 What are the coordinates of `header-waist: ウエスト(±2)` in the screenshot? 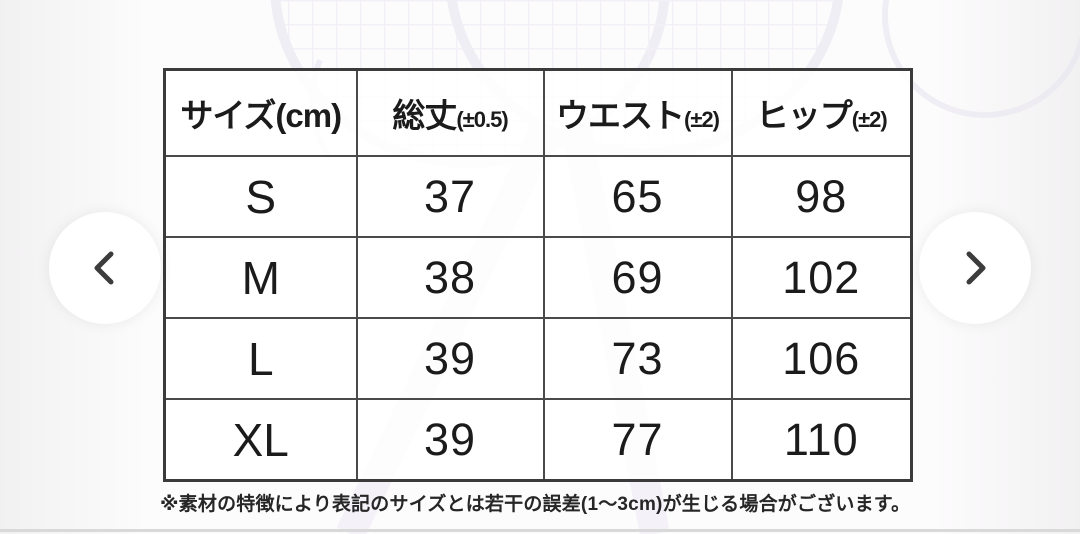 It's located at (637, 112).